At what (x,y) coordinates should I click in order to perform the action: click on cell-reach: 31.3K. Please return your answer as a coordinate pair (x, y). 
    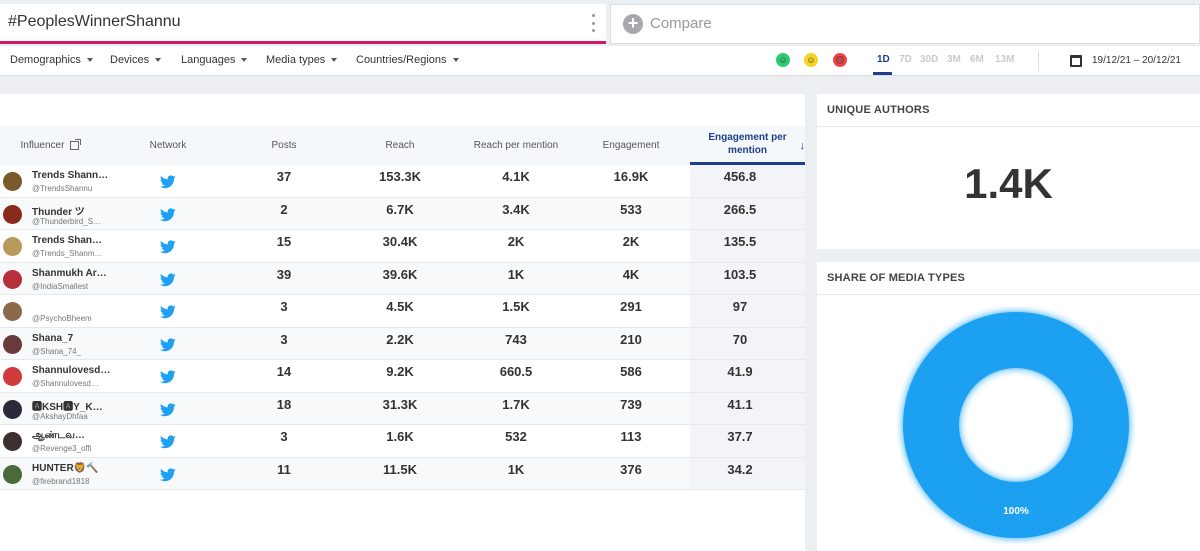
    Looking at the image, I should click on (400, 404).